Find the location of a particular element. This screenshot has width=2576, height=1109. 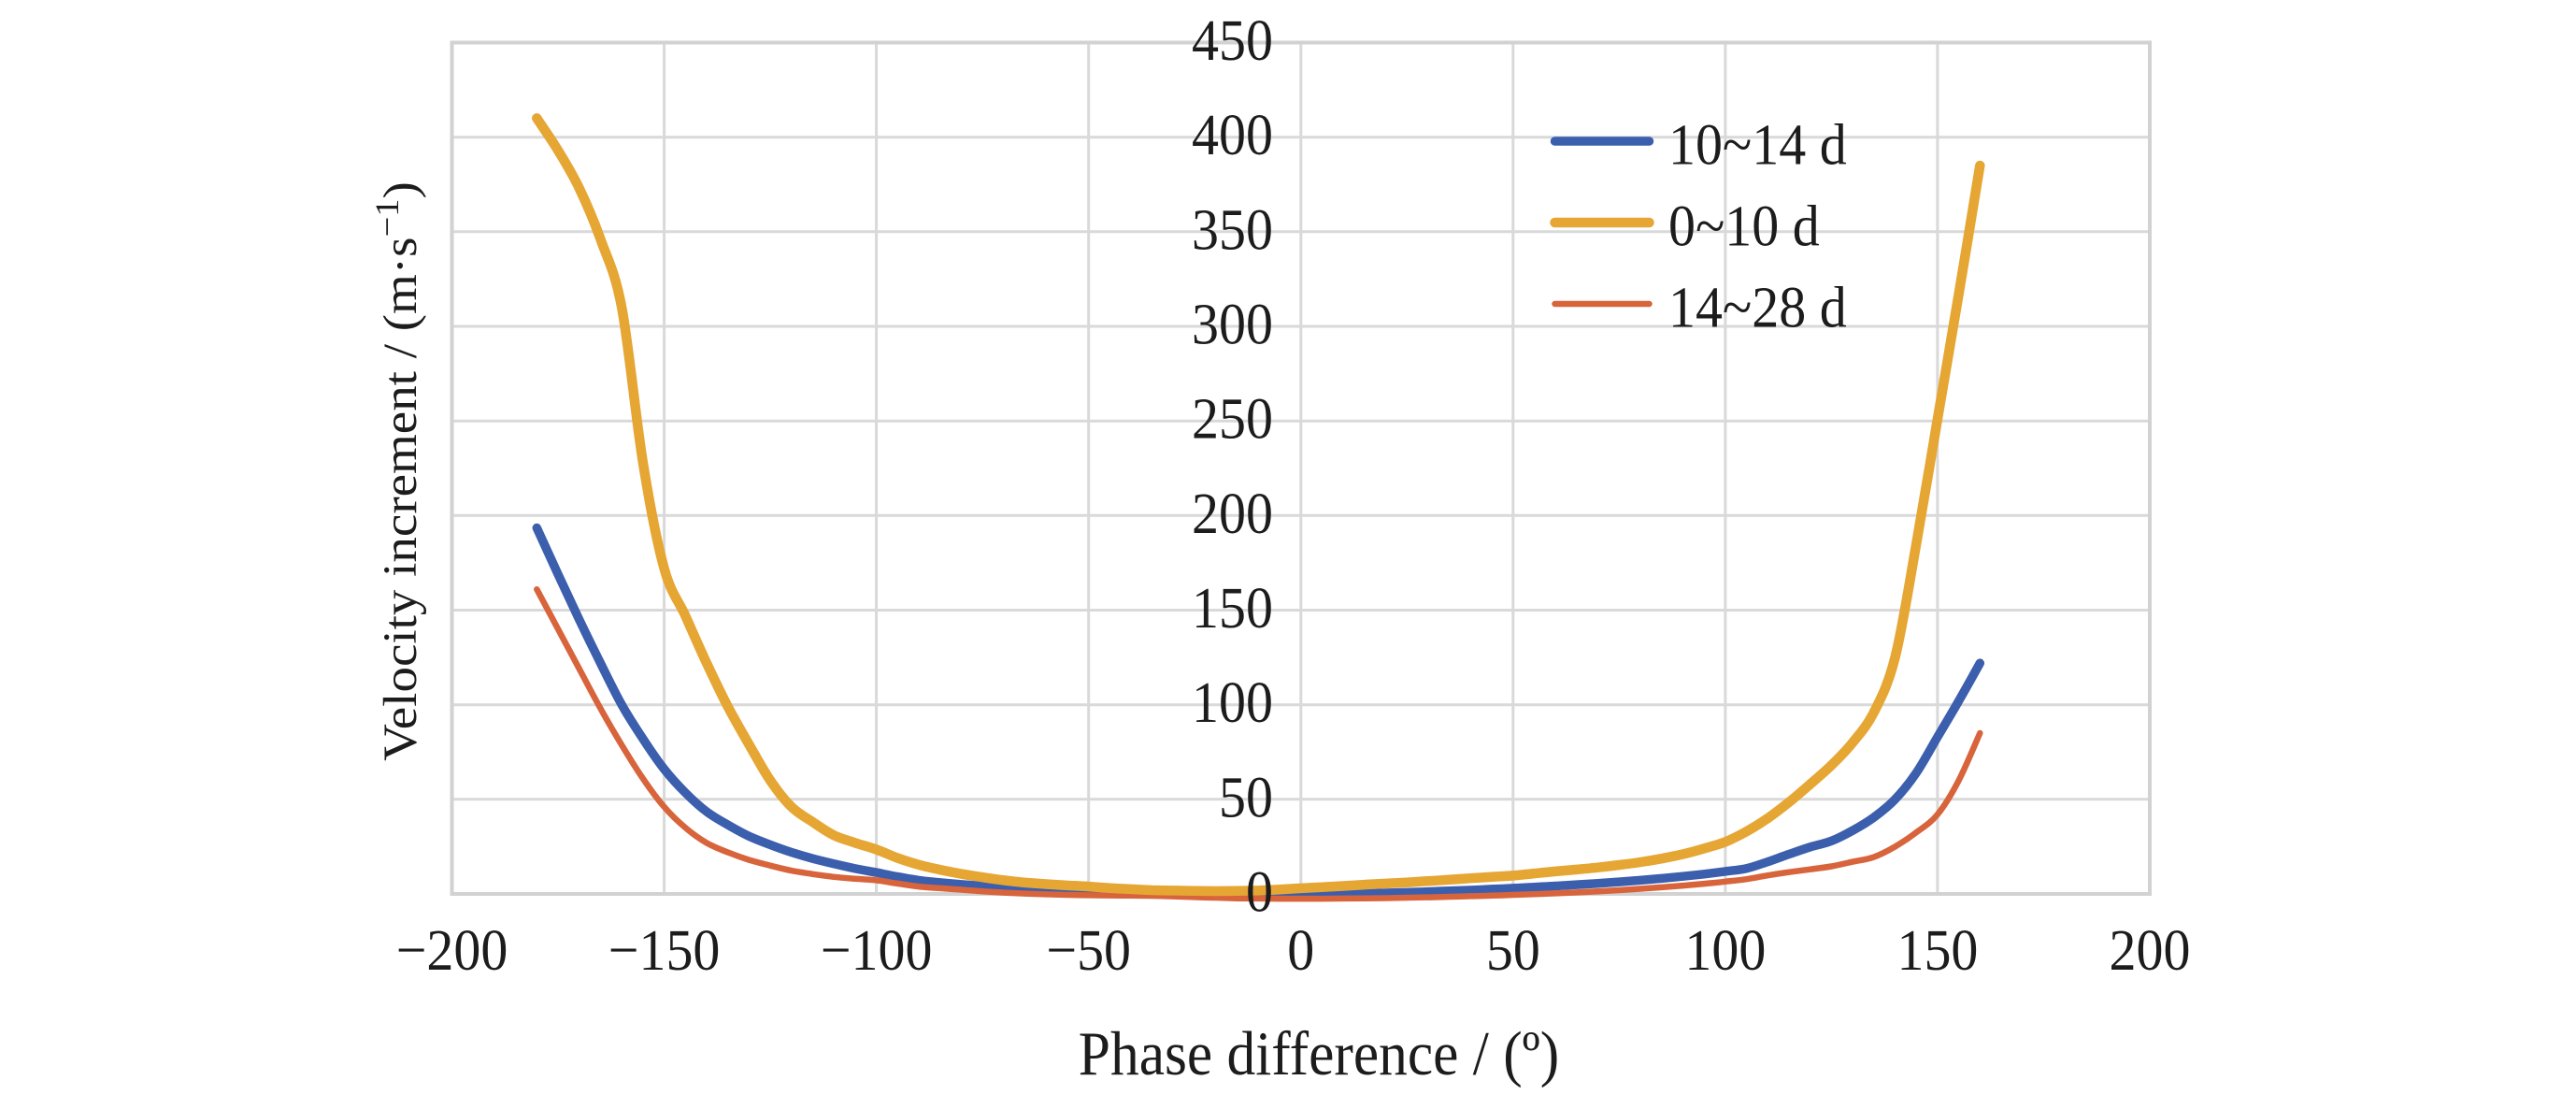

svg-text: 350 is located at coordinates (1232, 230).